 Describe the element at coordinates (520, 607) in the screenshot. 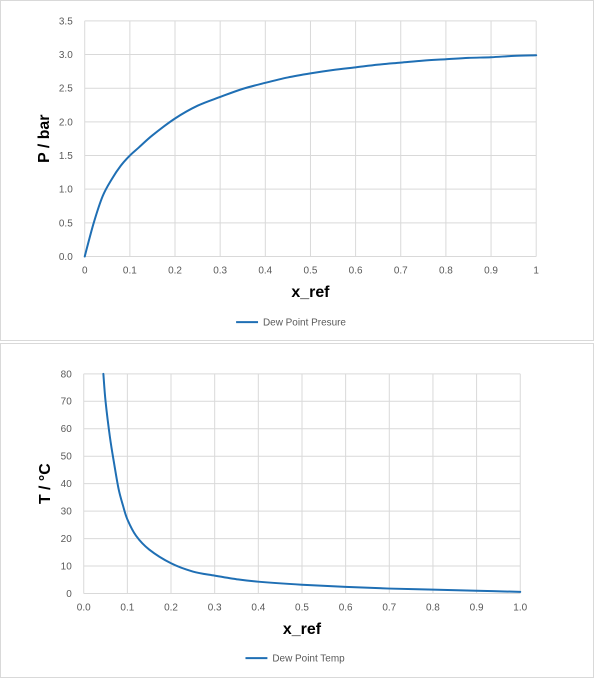

I see `x-tick-label: 1.0` at that location.